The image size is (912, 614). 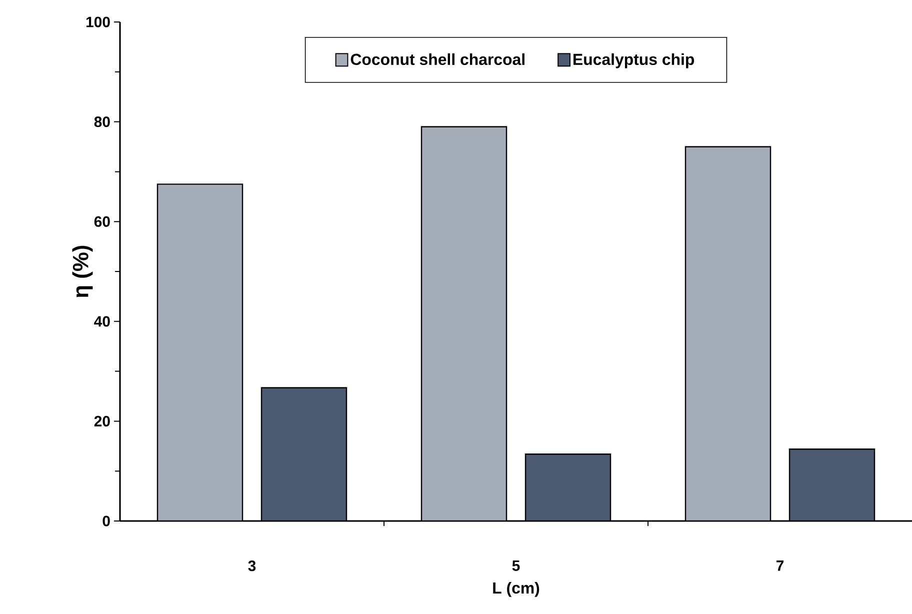 What do you see at coordinates (516, 589) in the screenshot?
I see `x-axis-title: L (cm)` at bounding box center [516, 589].